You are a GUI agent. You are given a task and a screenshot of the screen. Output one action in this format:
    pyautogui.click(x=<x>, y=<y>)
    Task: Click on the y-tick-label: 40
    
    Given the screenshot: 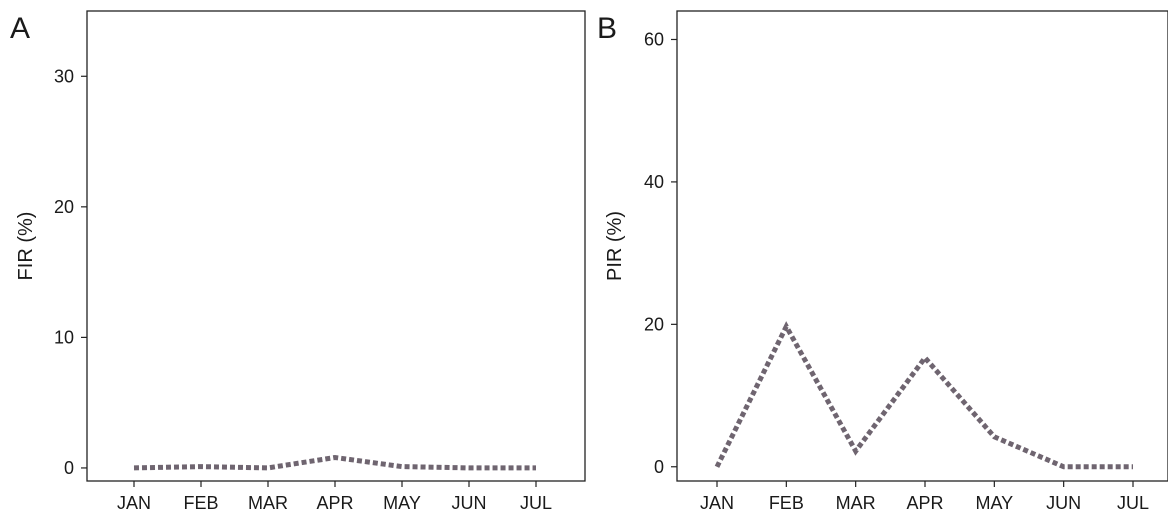 What is the action you would take?
    pyautogui.click(x=654, y=182)
    